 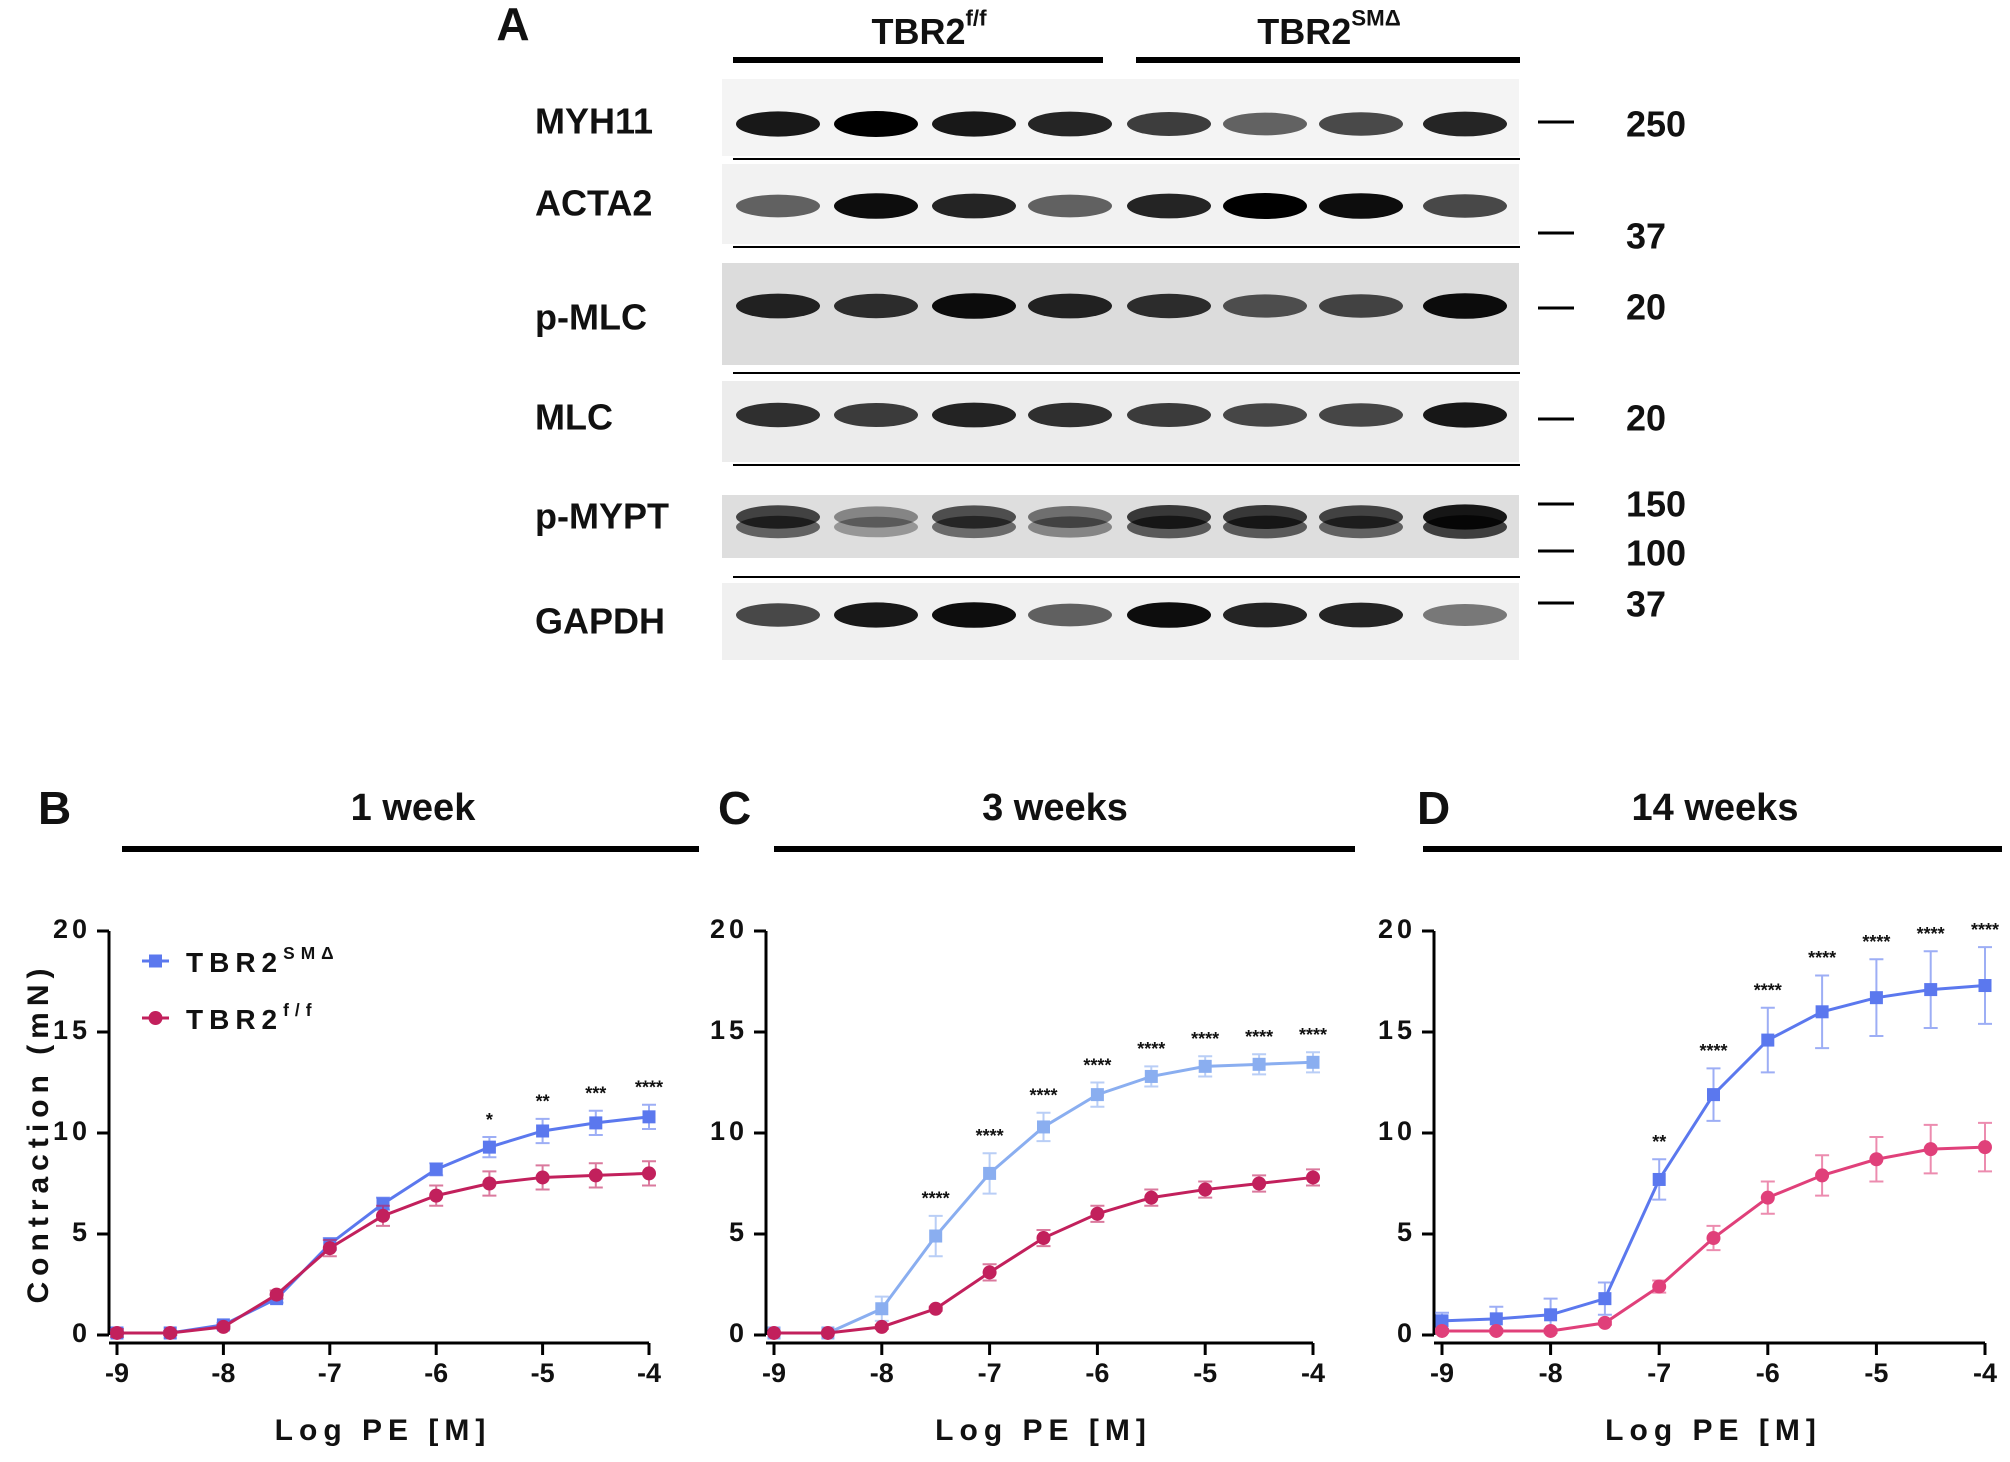 I want to click on marker-label: 150, so click(x=1656, y=504).